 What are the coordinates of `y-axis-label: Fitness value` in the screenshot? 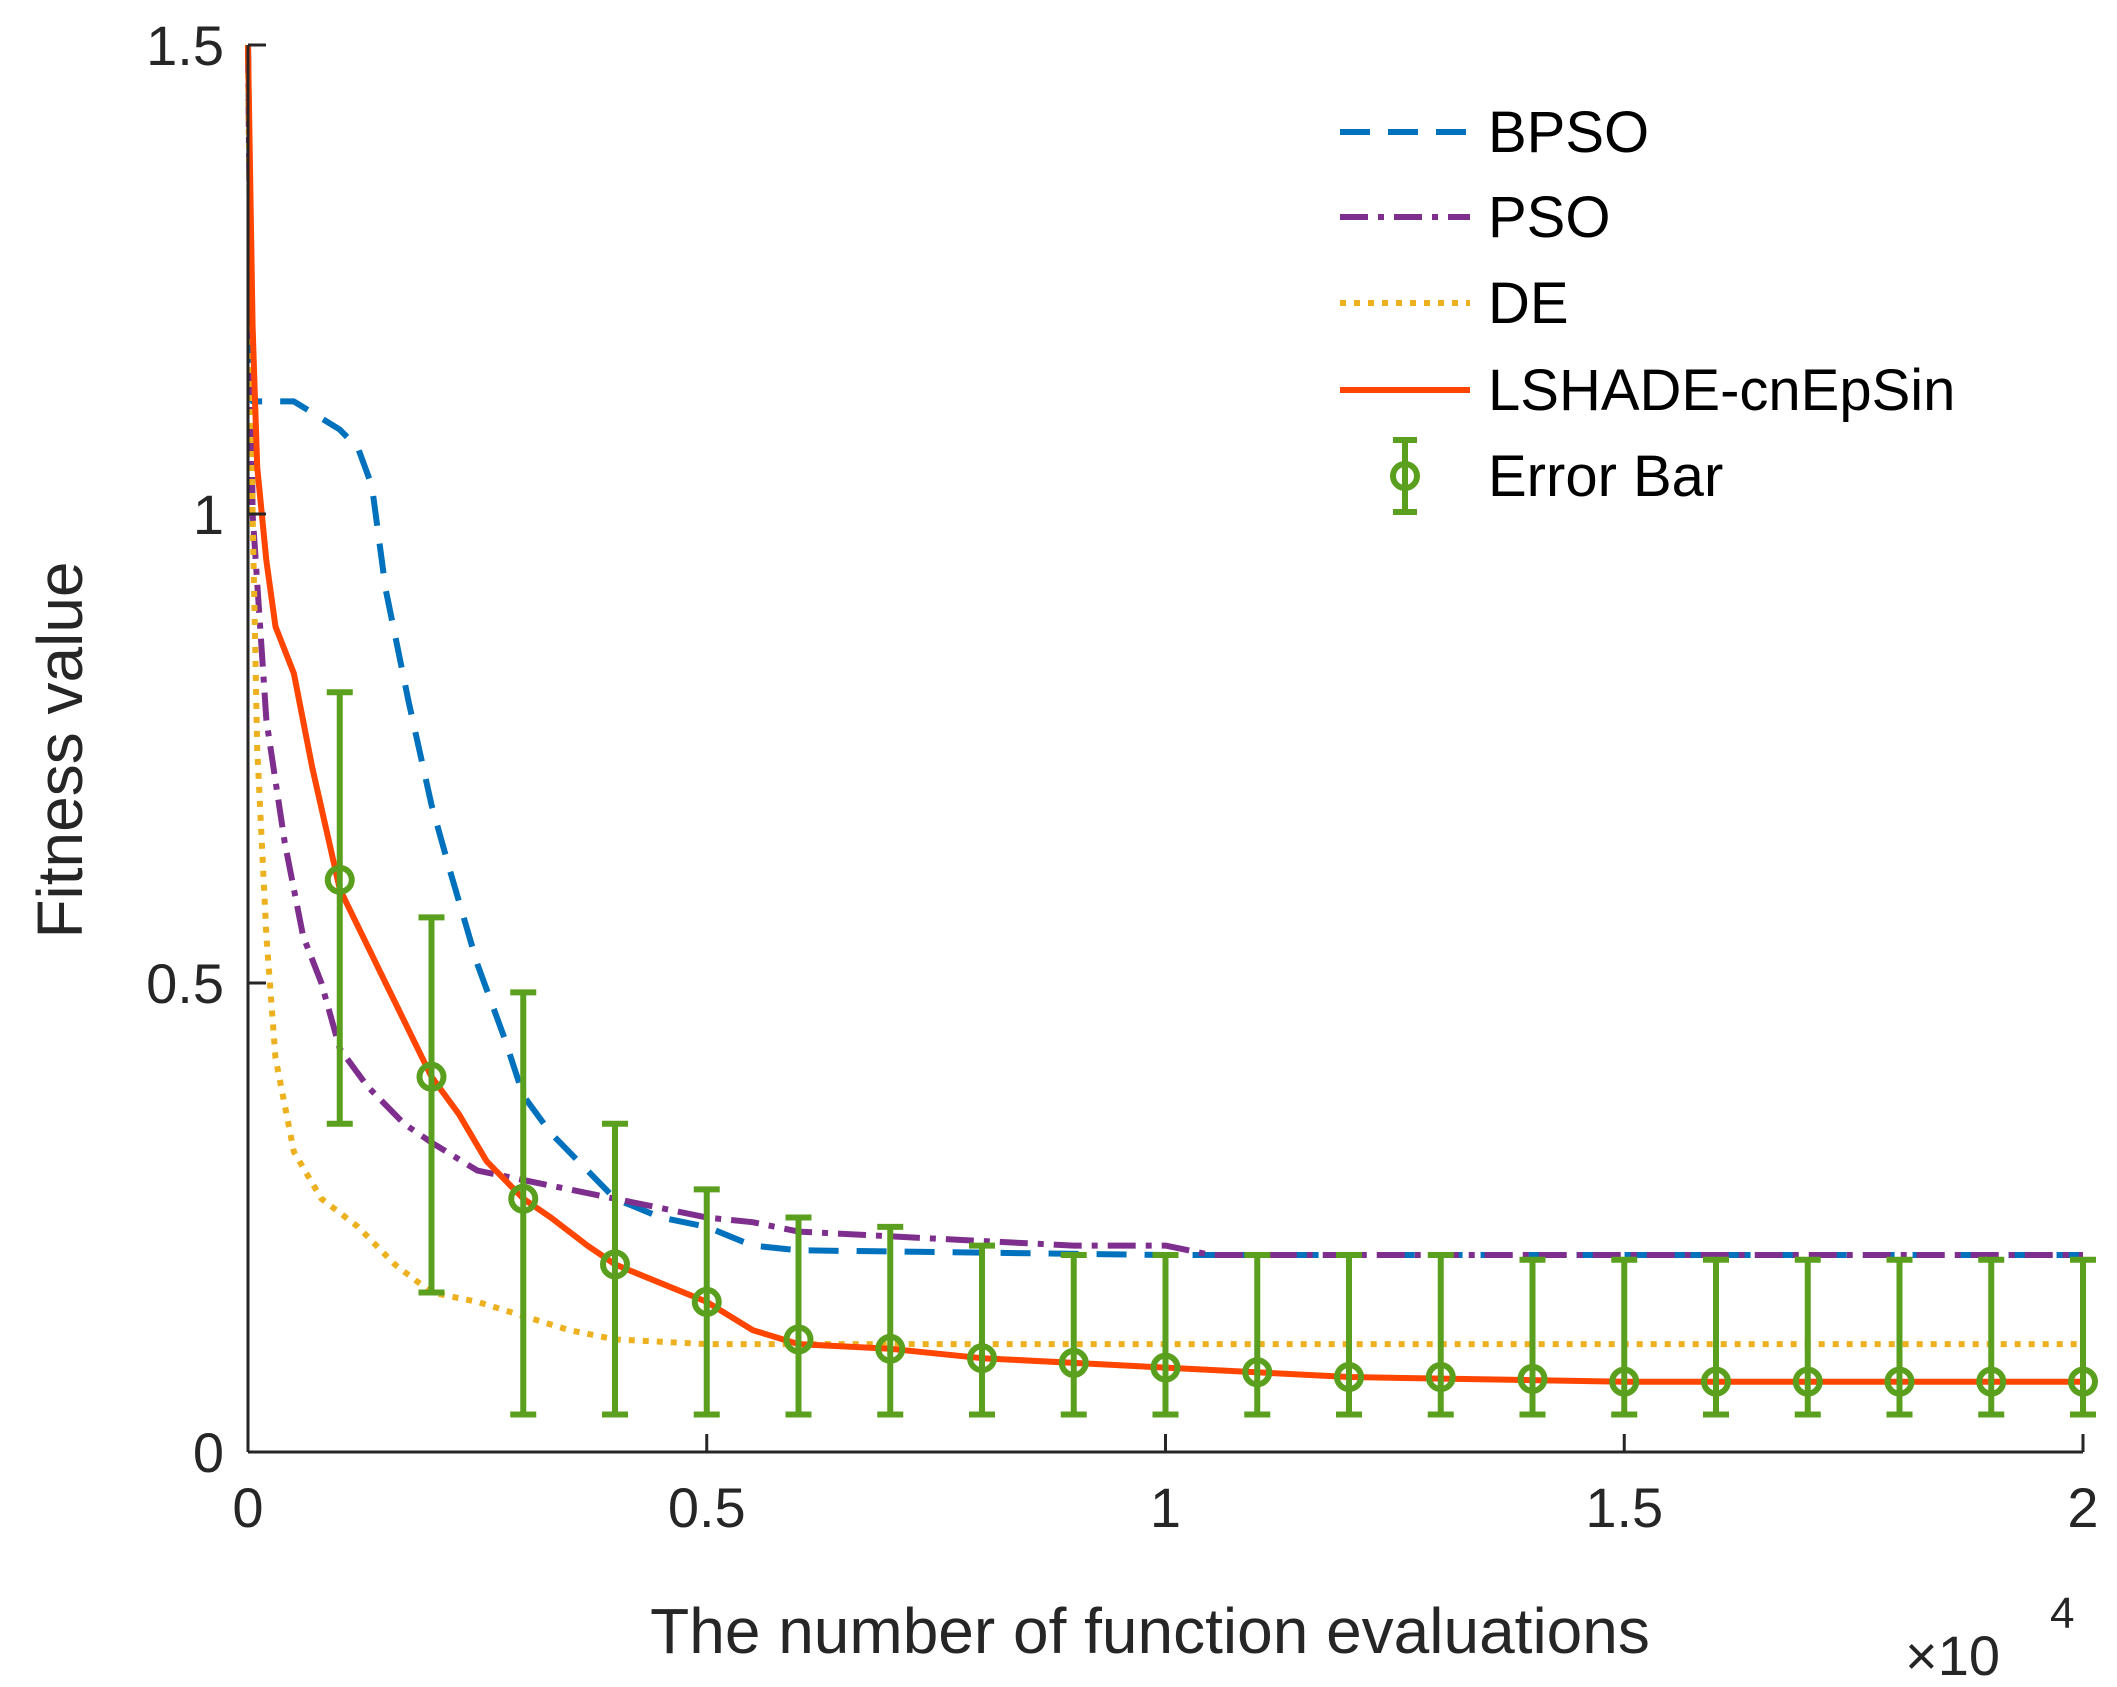 It's located at (60, 749).